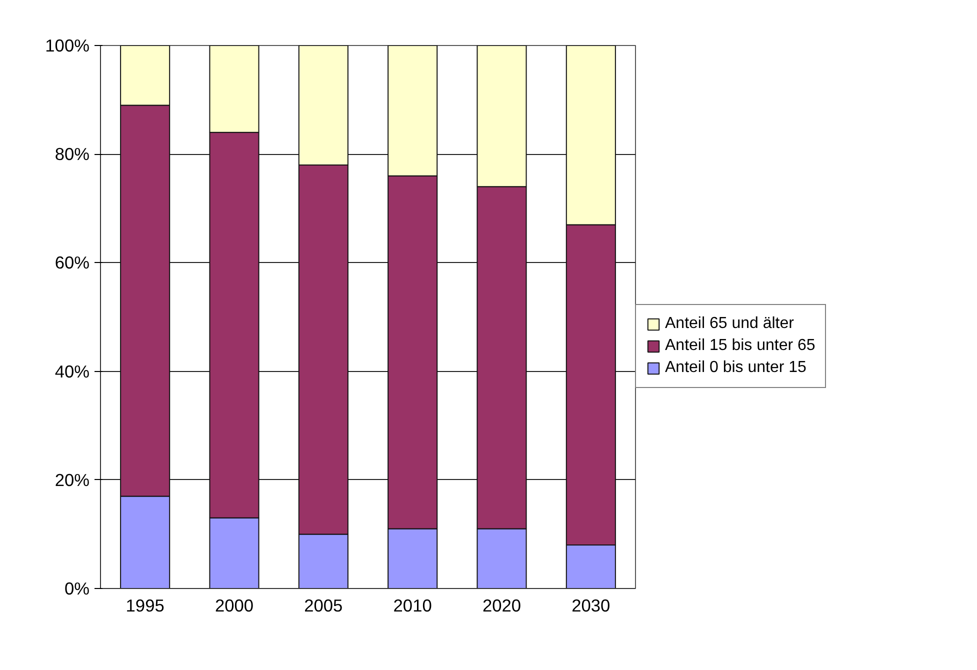 This screenshot has height=670, width=977. Describe the element at coordinates (735, 368) in the screenshot. I see `legend-label: Anteil 0 bis unter 15` at that location.